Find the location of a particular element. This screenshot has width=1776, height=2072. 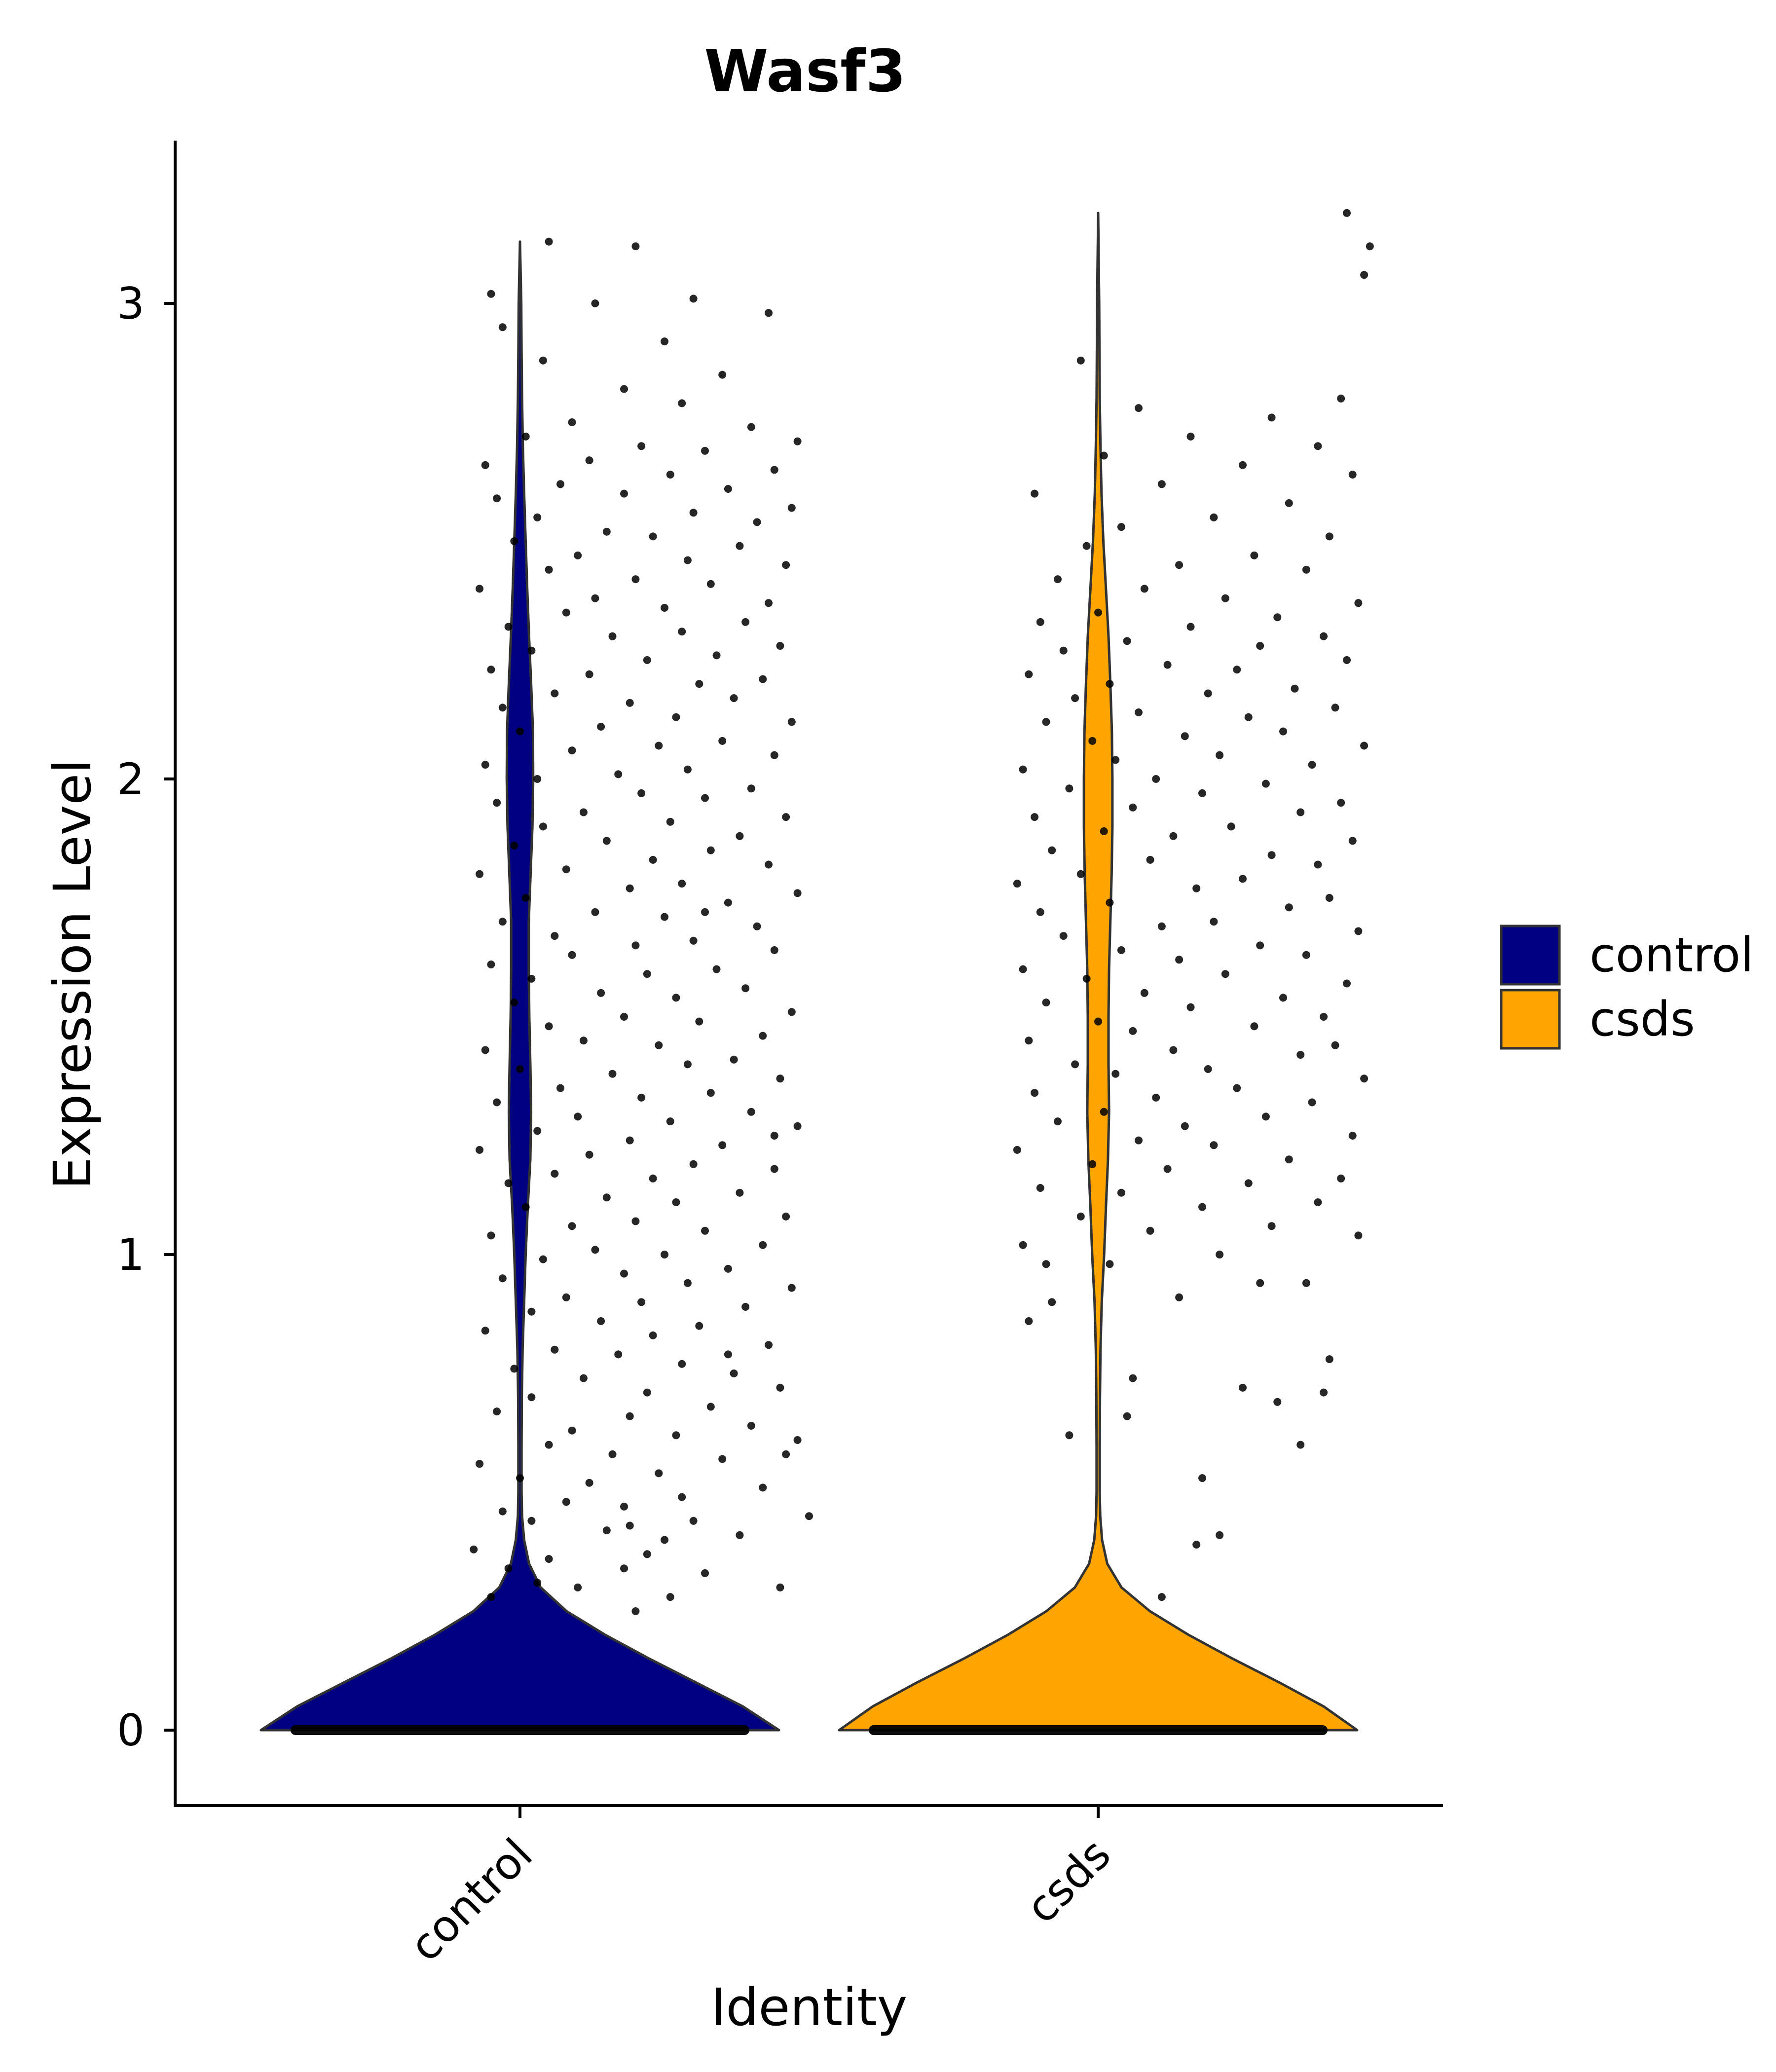

y-tick-label: 1 is located at coordinates (131, 1254).